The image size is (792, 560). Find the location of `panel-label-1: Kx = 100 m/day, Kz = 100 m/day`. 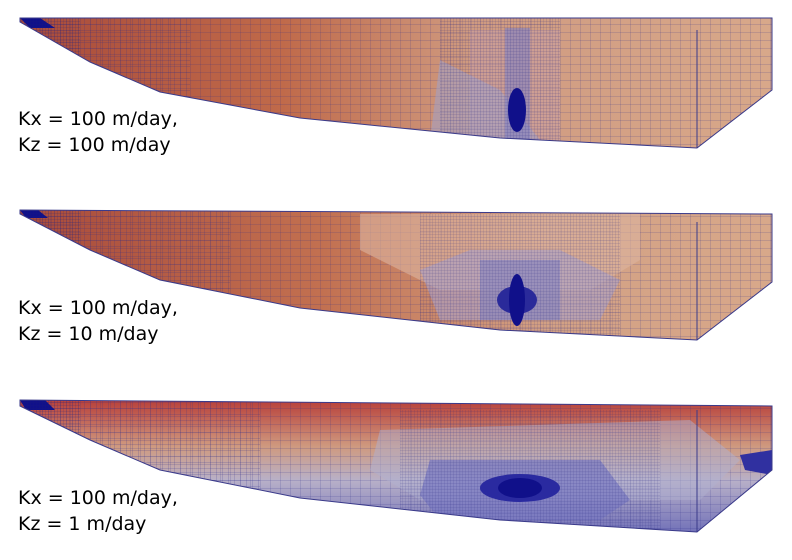

panel-label-1: Kx = 100 m/day, Kz = 100 m/day is located at coordinates (98, 132).